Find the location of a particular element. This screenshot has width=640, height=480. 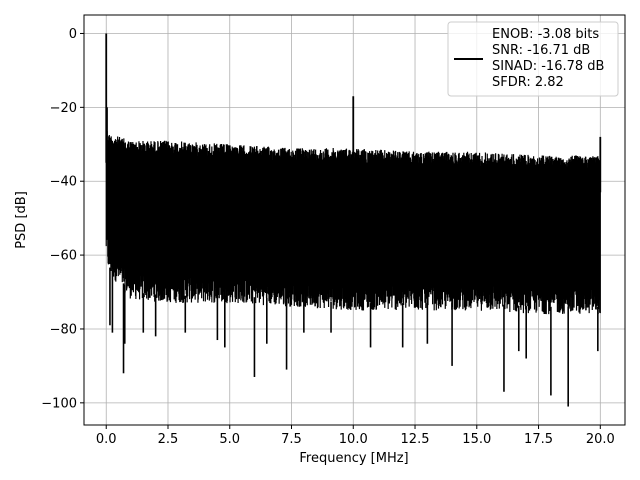

x-tick-label: 15.0 is located at coordinates (476, 439).